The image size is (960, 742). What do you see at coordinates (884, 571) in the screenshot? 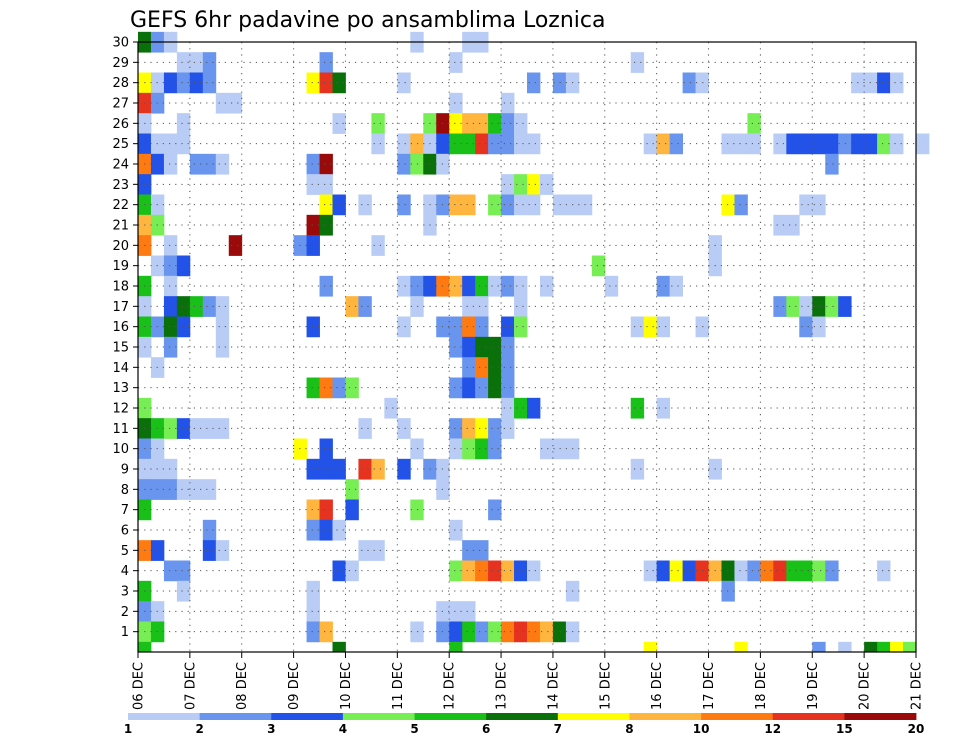
I see `heatmap-cell-m4-t57` at bounding box center [884, 571].